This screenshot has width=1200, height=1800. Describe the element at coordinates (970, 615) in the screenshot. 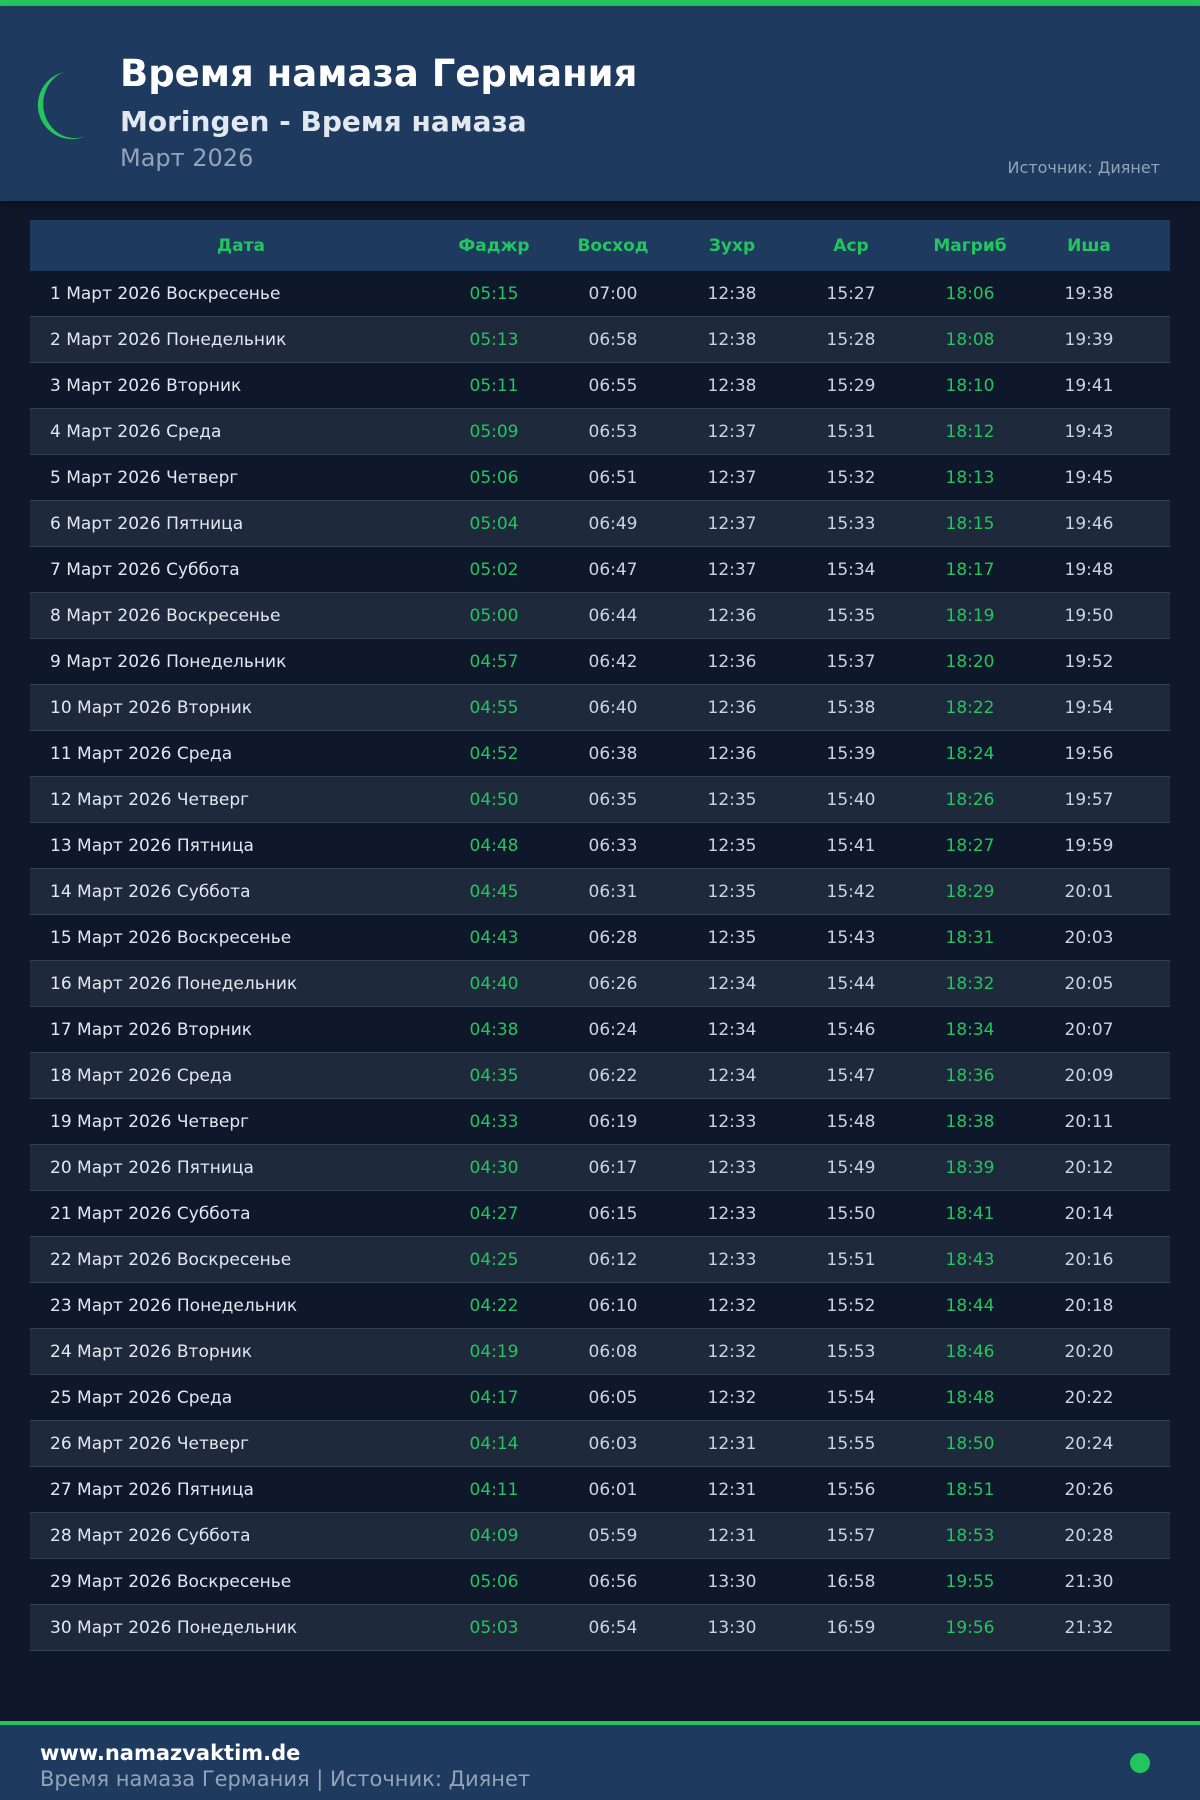

I see `cell-maghrib: 18:19` at that location.